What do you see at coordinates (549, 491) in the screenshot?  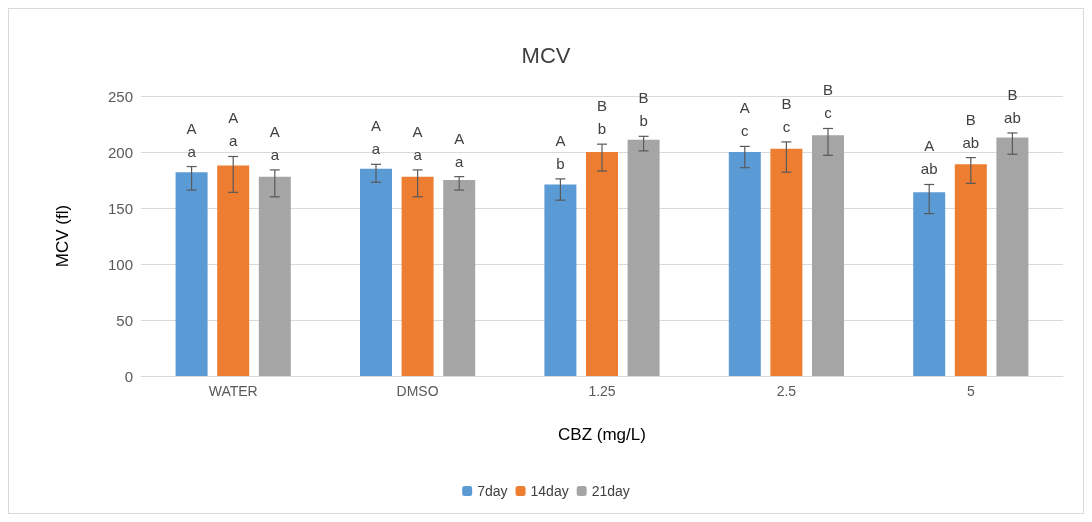 I see `legend-label: 14day` at bounding box center [549, 491].